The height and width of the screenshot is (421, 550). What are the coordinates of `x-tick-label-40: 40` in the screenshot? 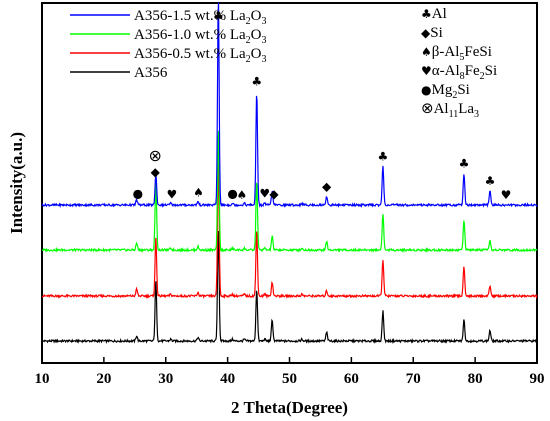 It's located at (227, 379).